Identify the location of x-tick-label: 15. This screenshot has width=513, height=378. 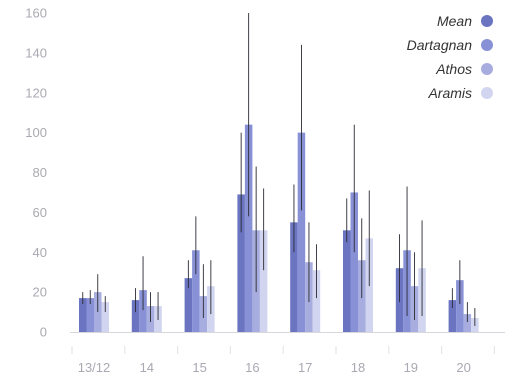
(199, 367).